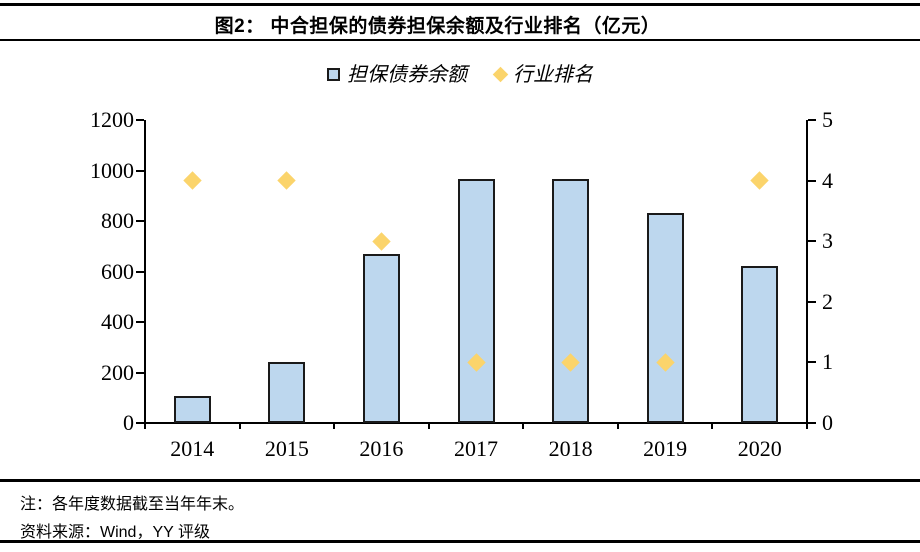 This screenshot has height=552, width=920. Describe the element at coordinates (807, 271) in the screenshot. I see `y-axis-right` at that location.